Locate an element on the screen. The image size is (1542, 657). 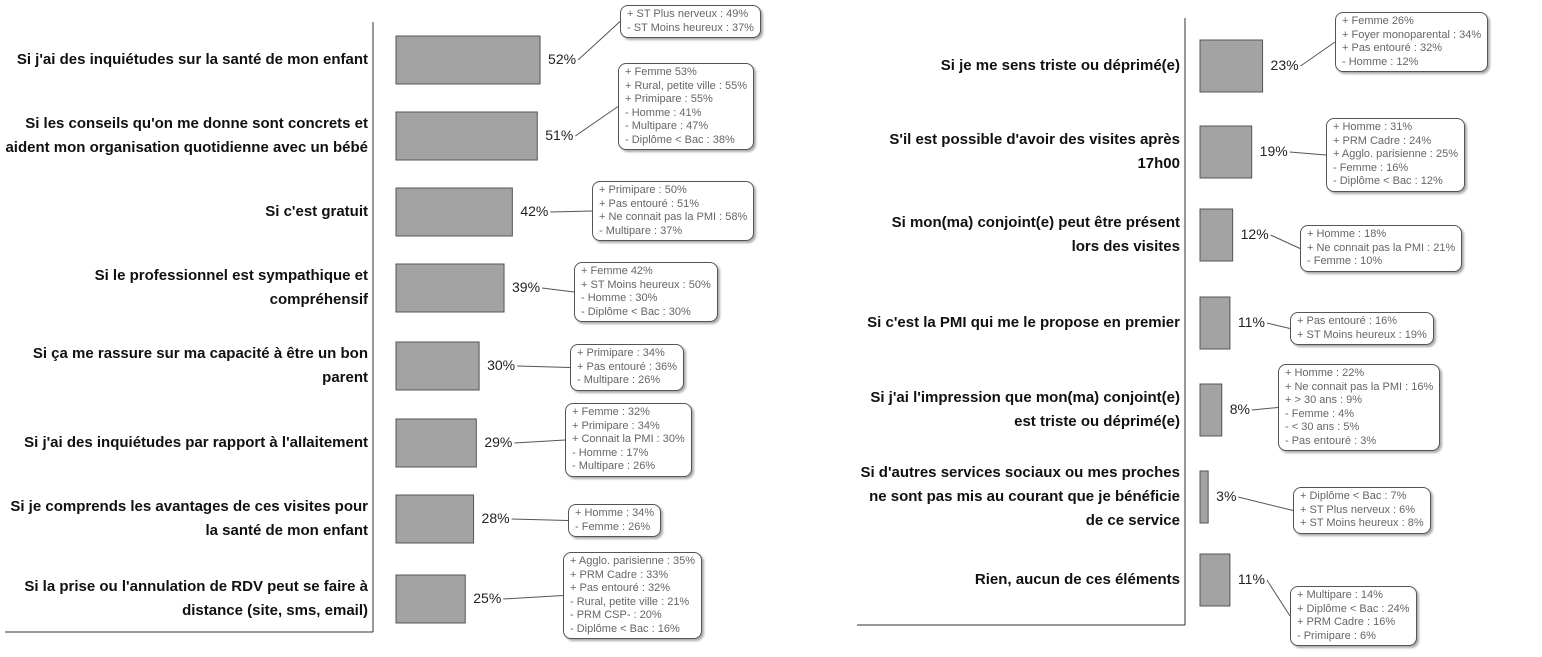
value-label: 12% is located at coordinates (1254, 234).